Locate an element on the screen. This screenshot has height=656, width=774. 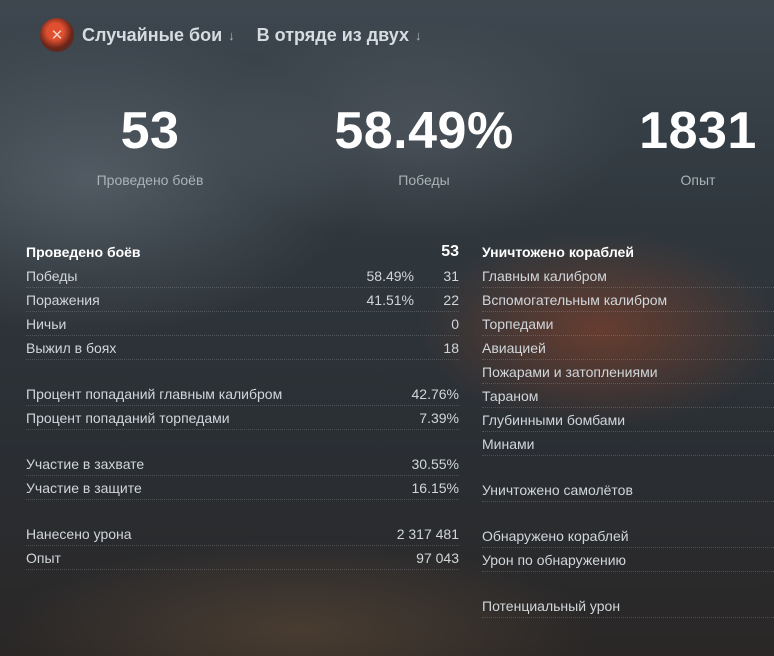
summary-battles: 53 Проведено боёв is located at coordinates (150, 143).